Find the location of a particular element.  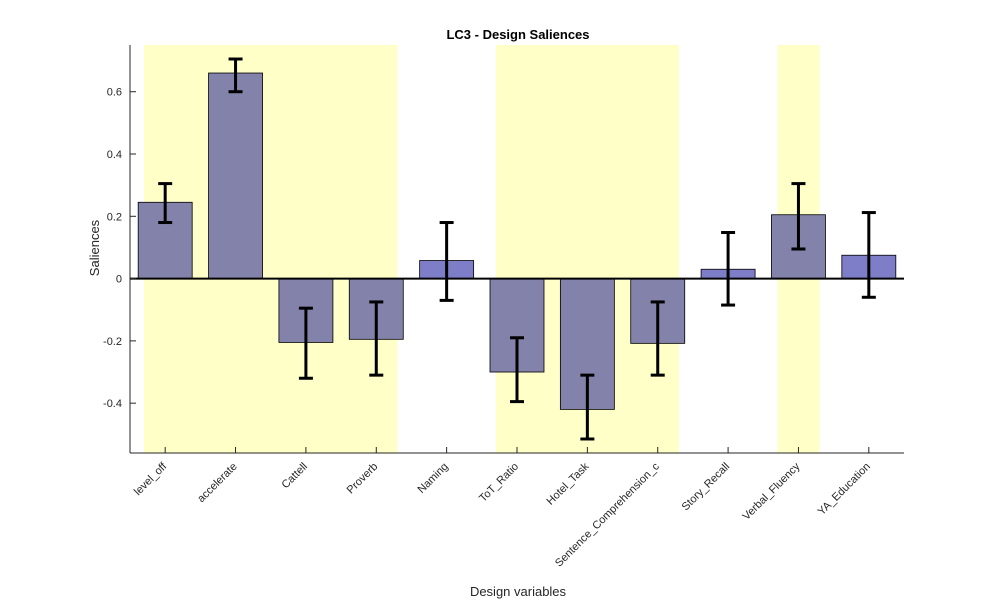

x-tick-label: Story_Recall is located at coordinates (706, 487).